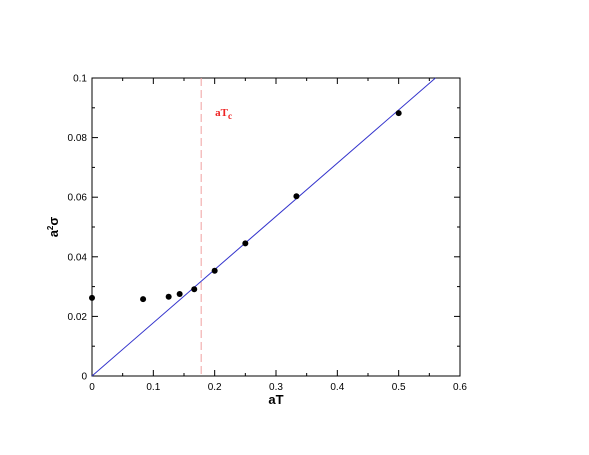  Describe the element at coordinates (153, 387) in the screenshot. I see `x-tick-label: 0.1` at that location.